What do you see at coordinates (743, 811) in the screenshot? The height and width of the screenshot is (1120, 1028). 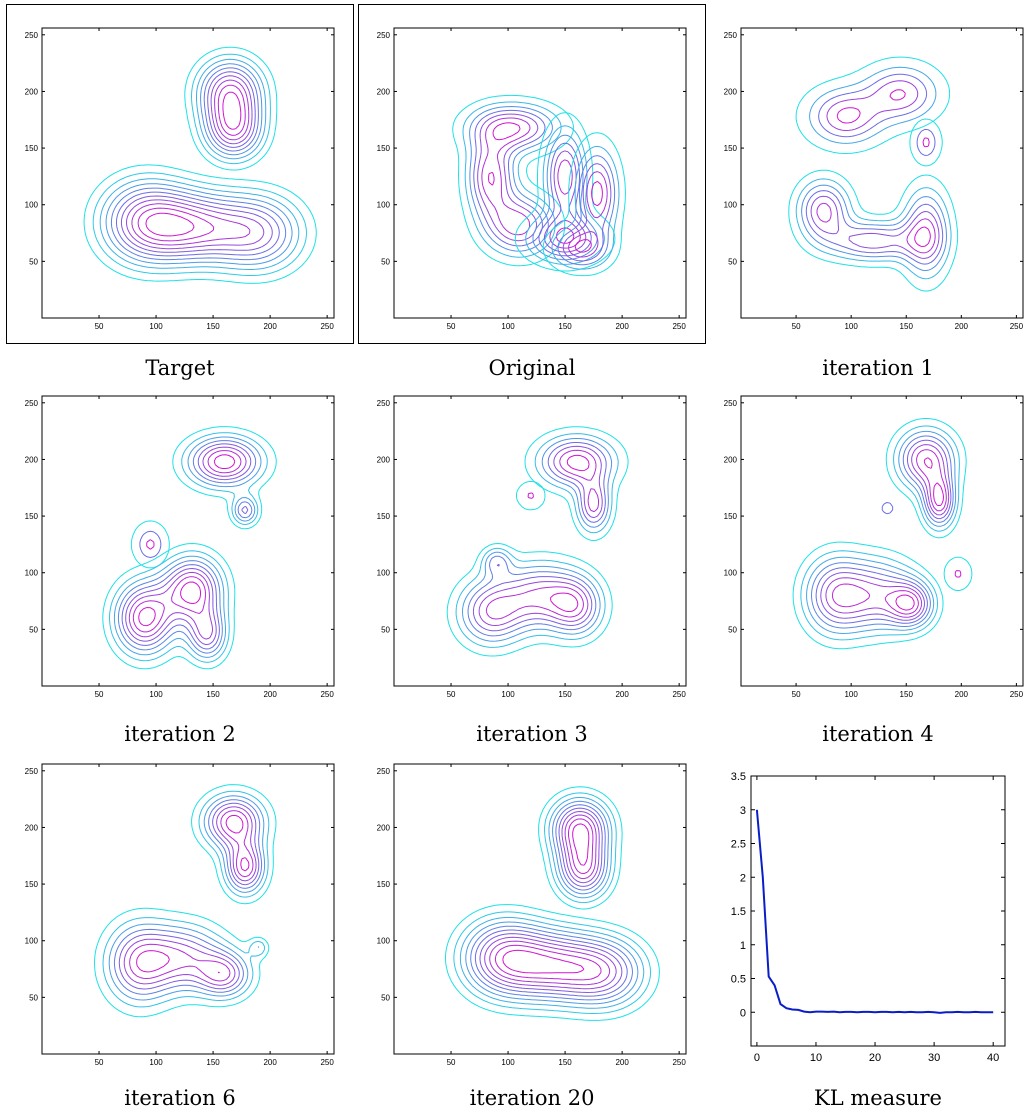 I see `kl-y-tick-label: 3` at bounding box center [743, 811].